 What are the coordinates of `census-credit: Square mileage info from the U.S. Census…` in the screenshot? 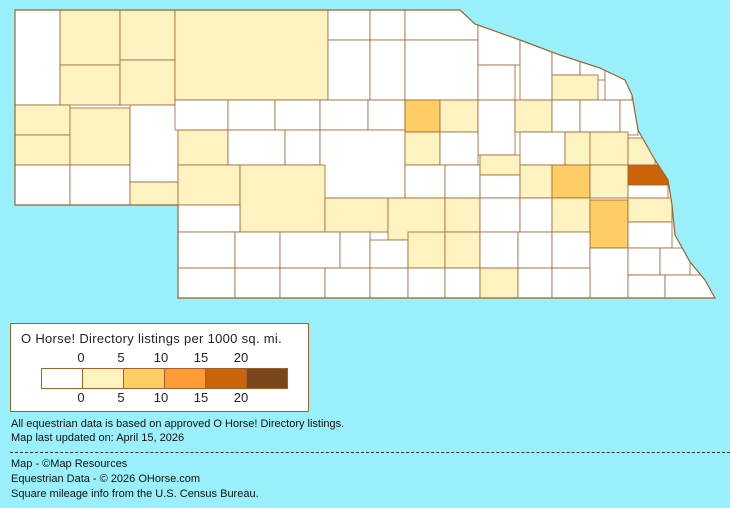 It's located at (135, 494).